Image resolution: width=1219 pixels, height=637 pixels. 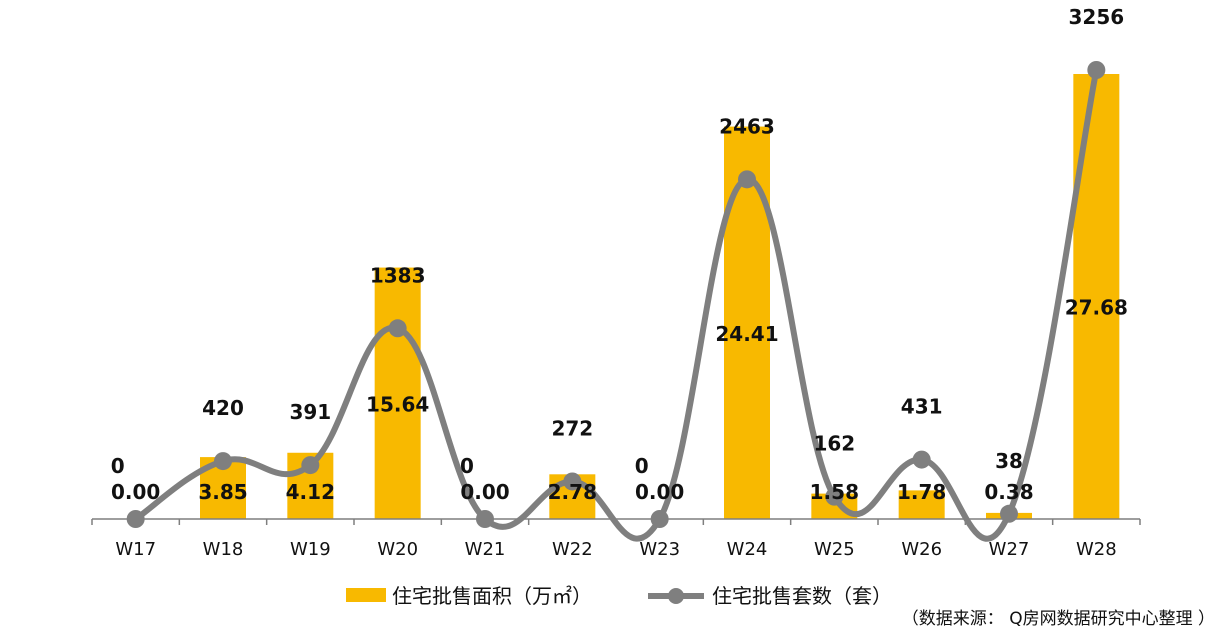 What do you see at coordinates (397, 328) in the screenshot?
I see `line-point-W20` at bounding box center [397, 328].